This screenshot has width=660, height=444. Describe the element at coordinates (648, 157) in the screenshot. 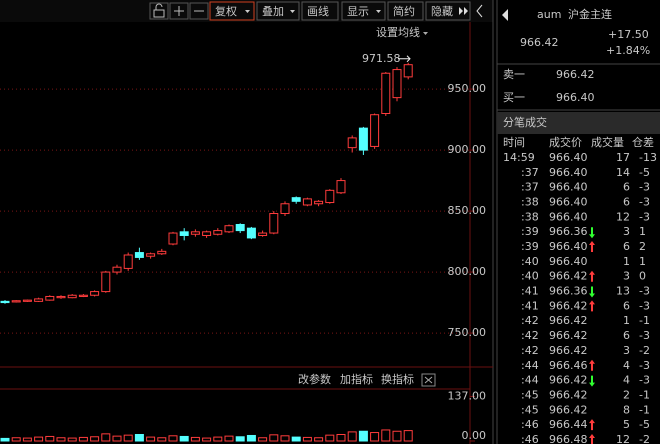

I see `trade-oi-change: -13` at that location.